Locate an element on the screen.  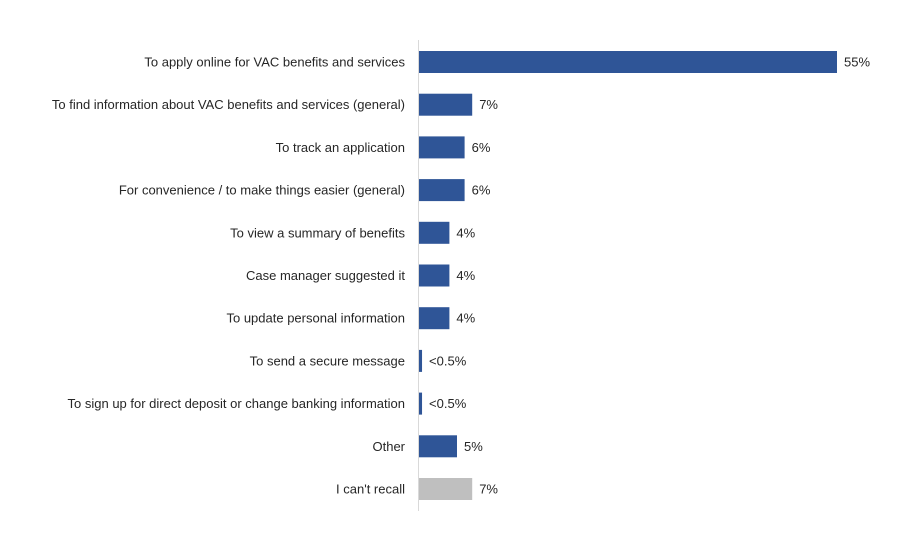
category-label: Other is located at coordinates (388, 446).